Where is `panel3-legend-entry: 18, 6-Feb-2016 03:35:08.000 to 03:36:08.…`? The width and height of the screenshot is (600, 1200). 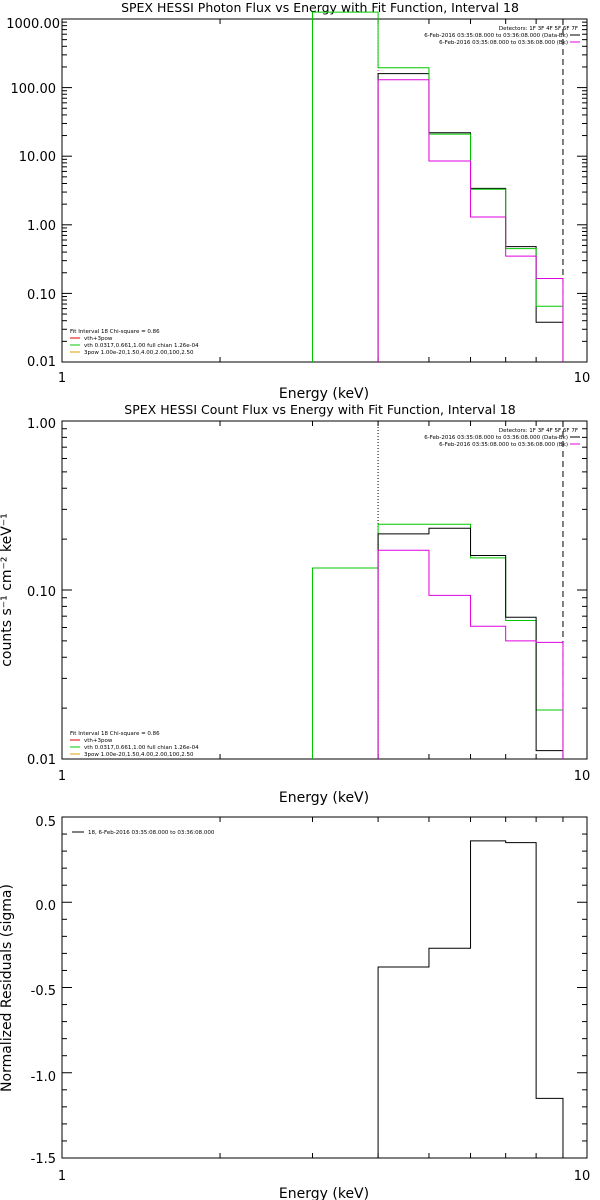 panel3-legend-entry: 18, 6-Feb-2016 03:35:08.000 to 03:36:08.… is located at coordinates (151, 833).